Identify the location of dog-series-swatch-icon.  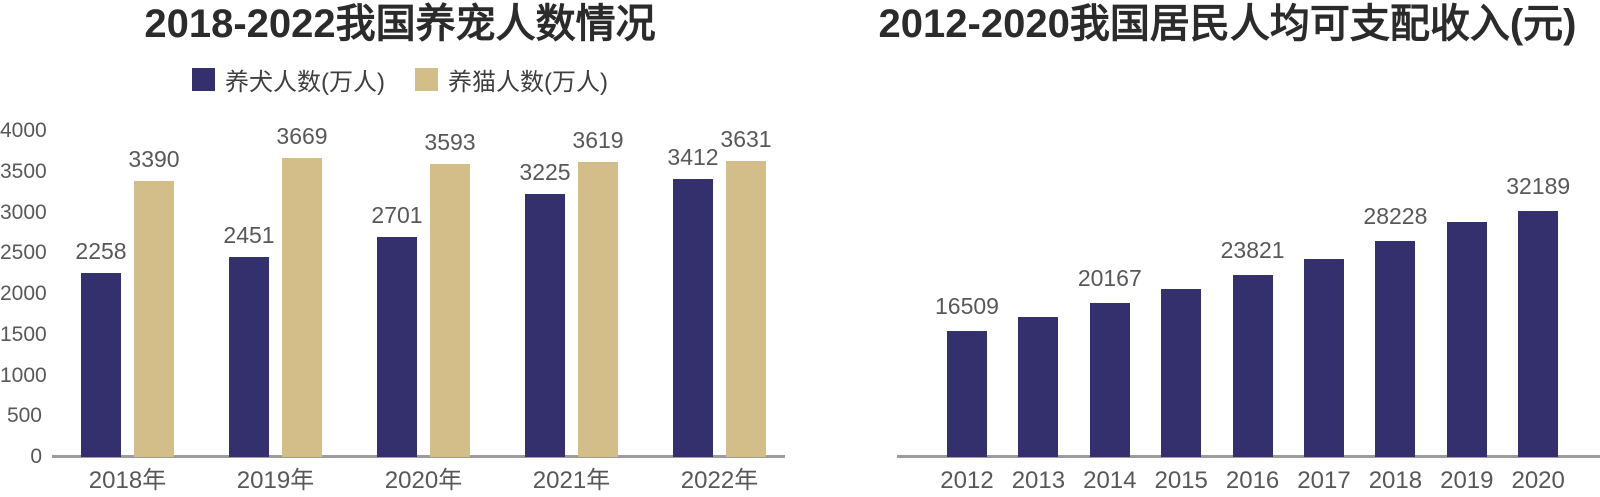
(204, 79).